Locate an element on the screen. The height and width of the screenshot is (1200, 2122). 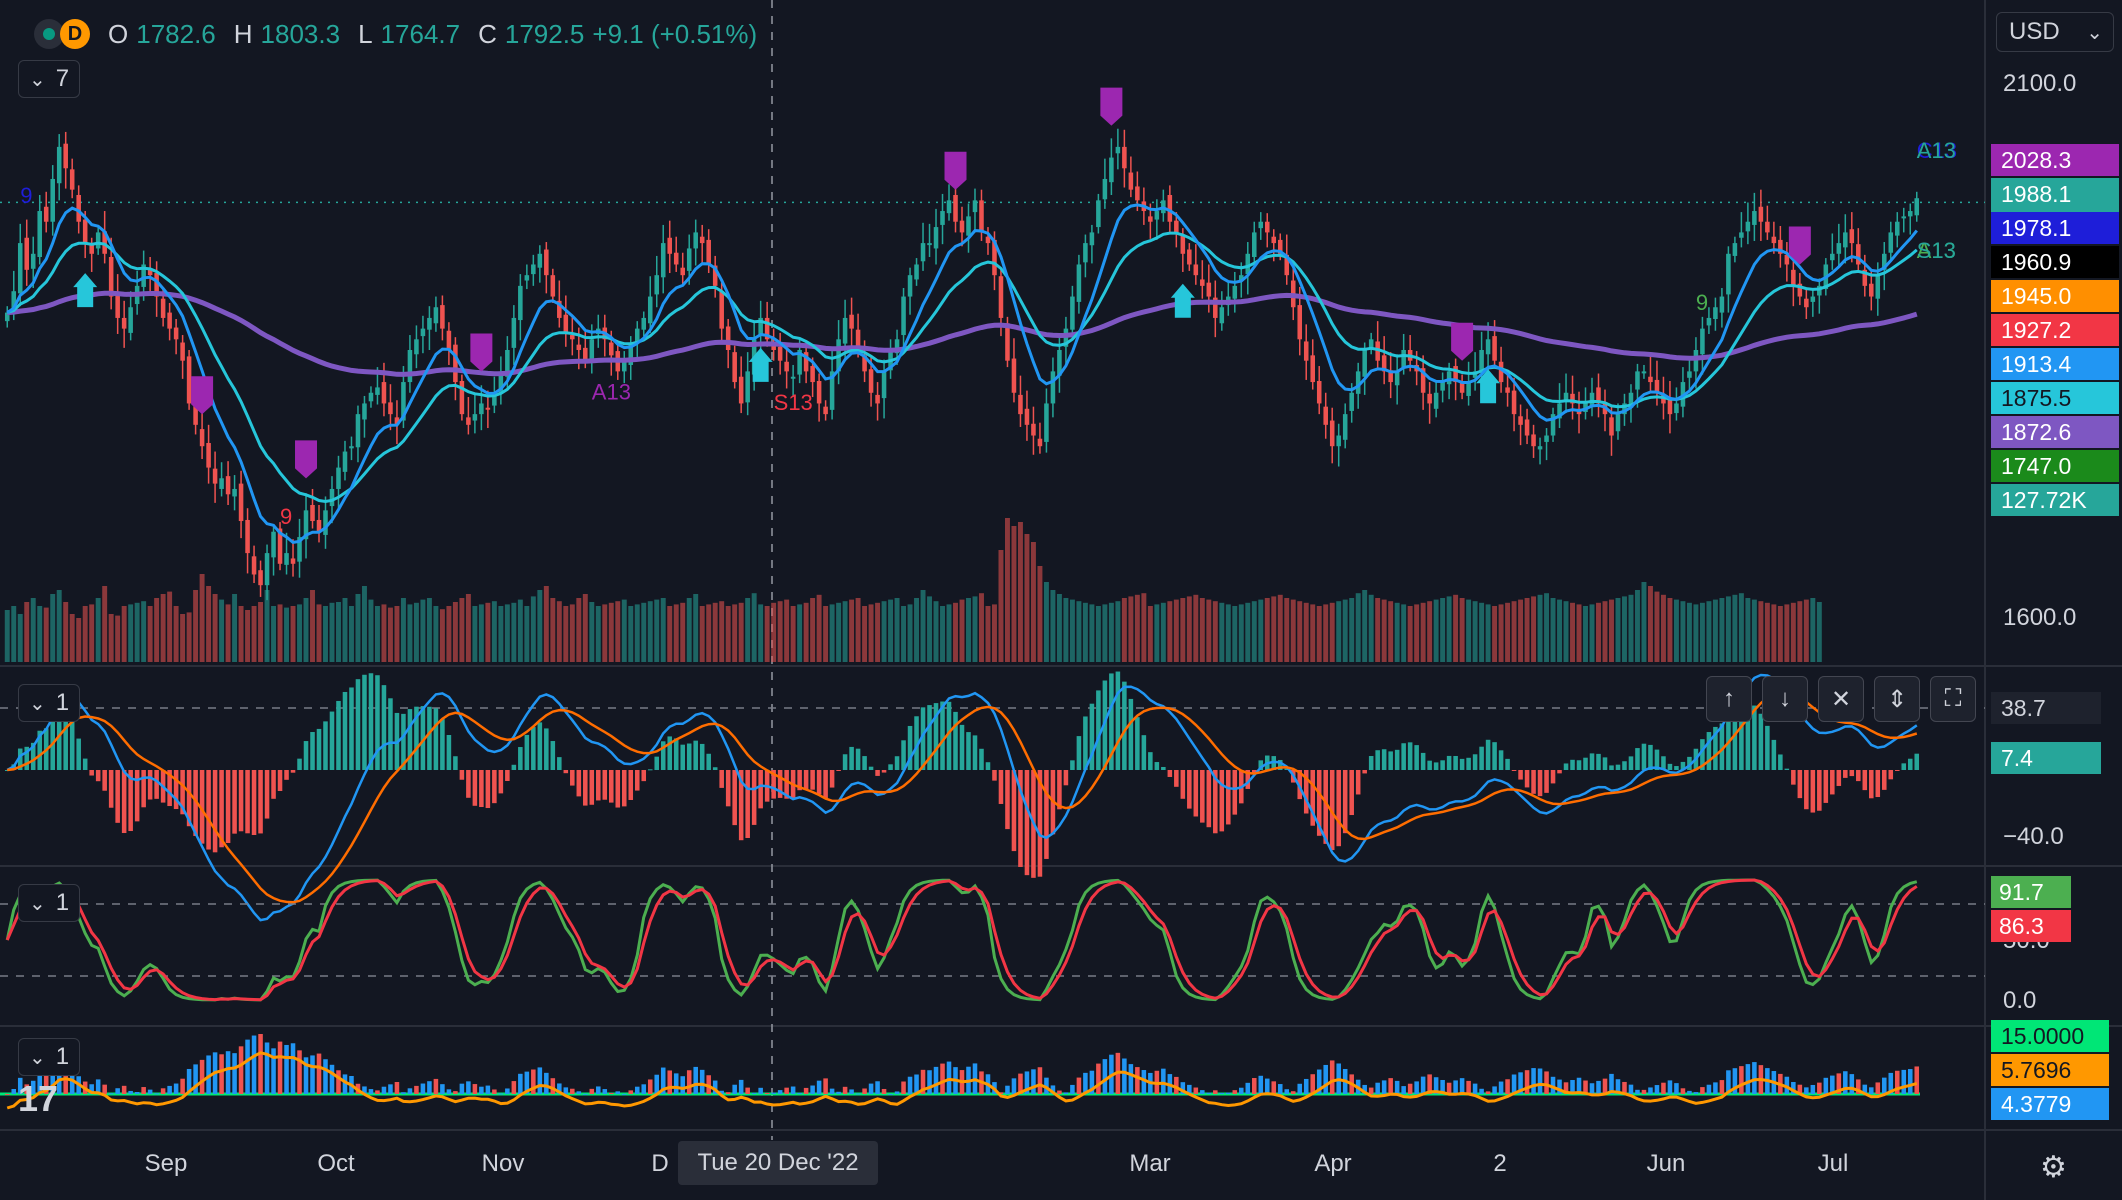
currency-select: USD ⌄ is located at coordinates (2055, 32).